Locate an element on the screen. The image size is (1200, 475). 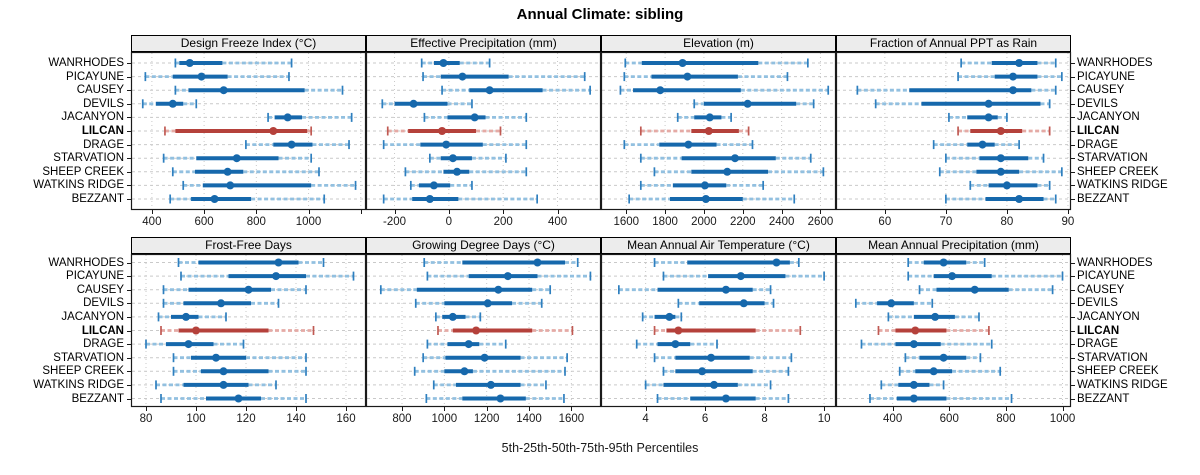
x-tick-label: 8 is located at coordinates (764, 419).